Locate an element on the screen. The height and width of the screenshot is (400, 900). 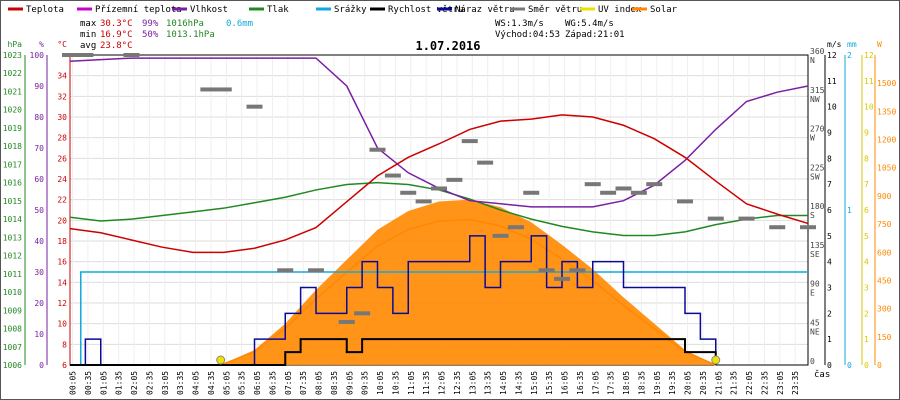
x-tick-label: 03:35 is located at coordinates (180, 383).